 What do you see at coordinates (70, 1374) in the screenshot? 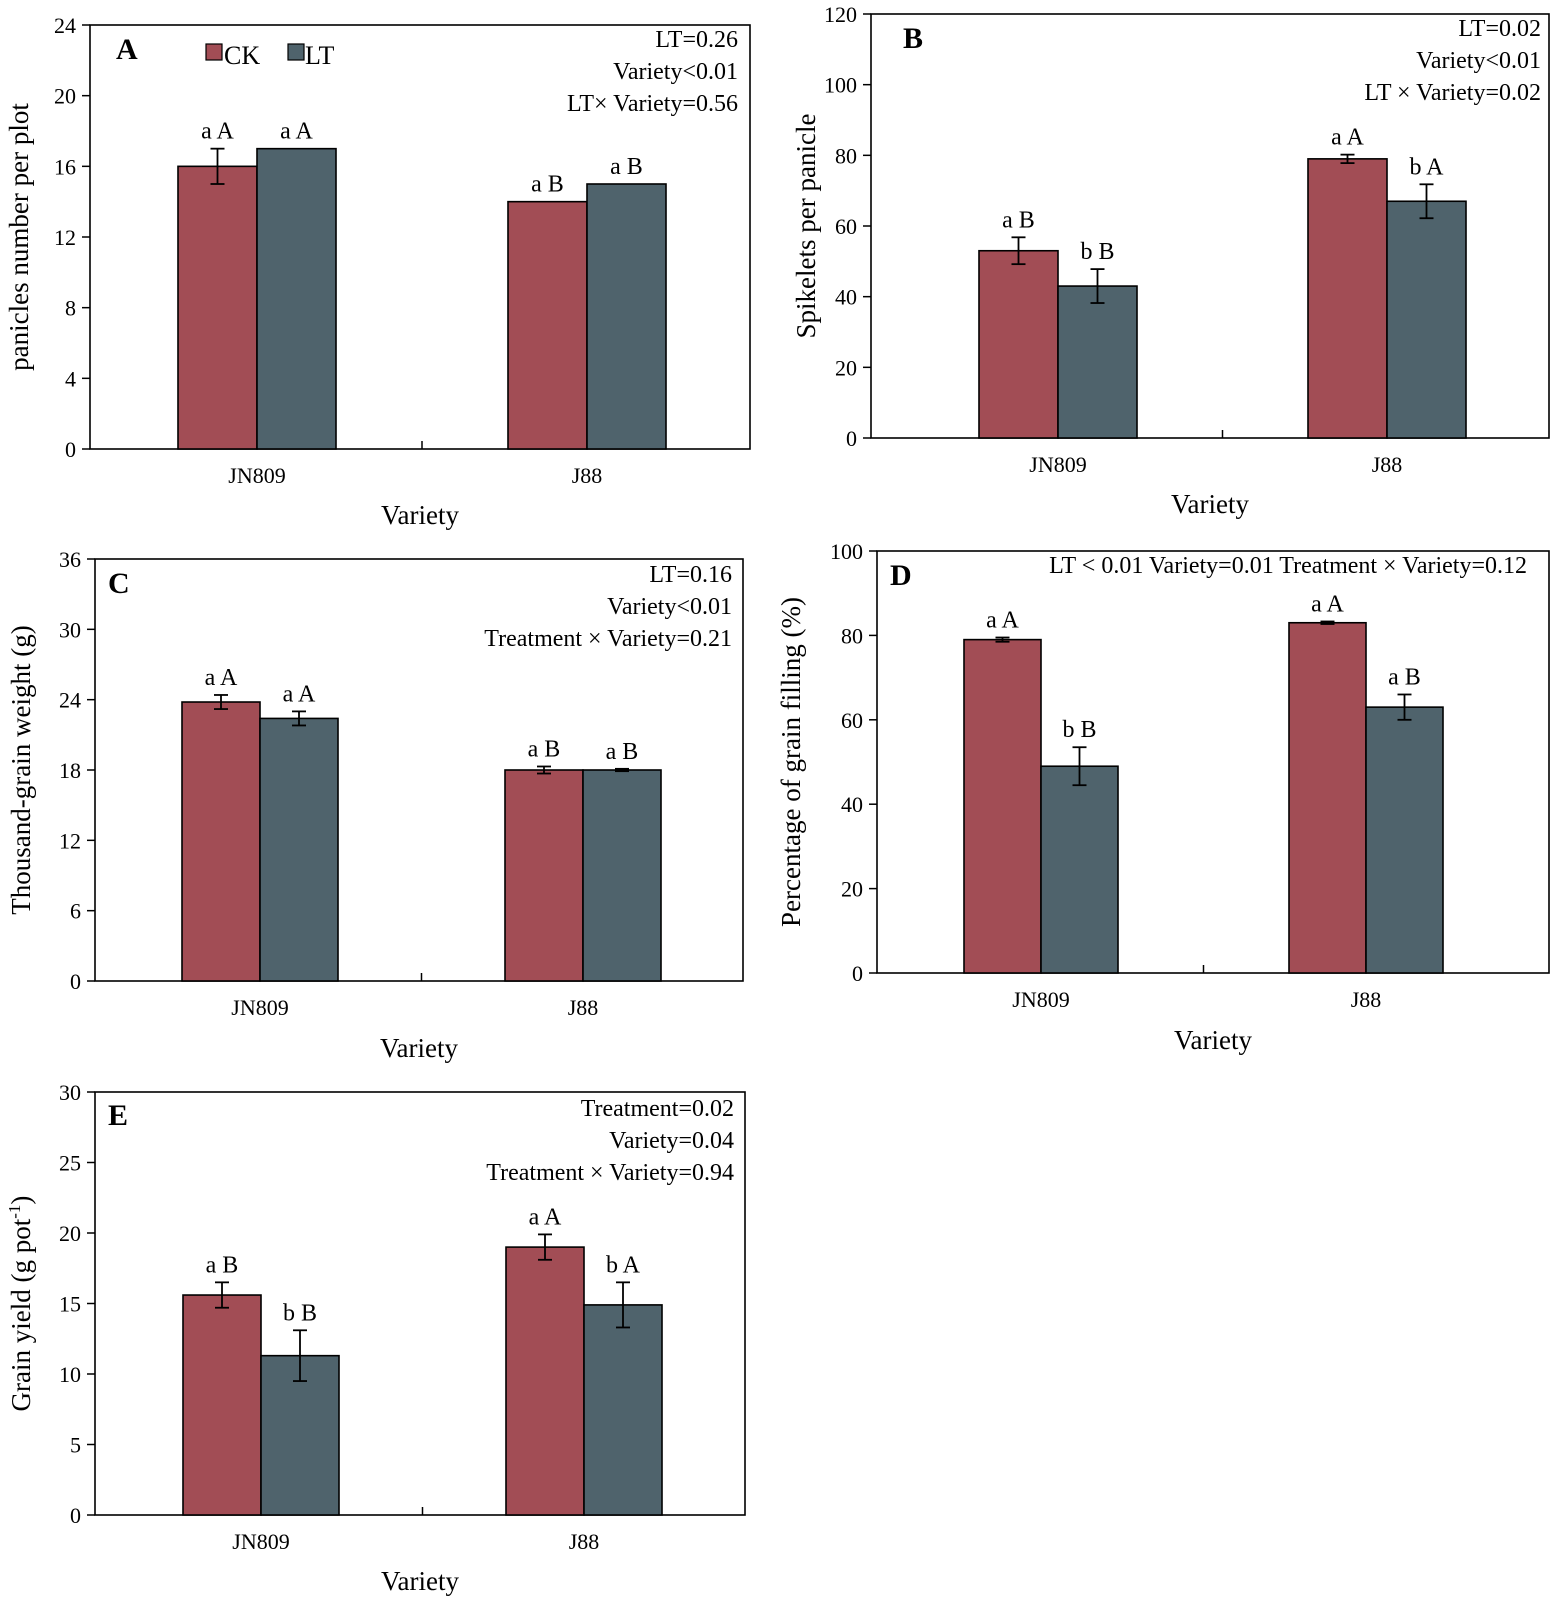
I see `y-tick-label: 10` at bounding box center [70, 1374].